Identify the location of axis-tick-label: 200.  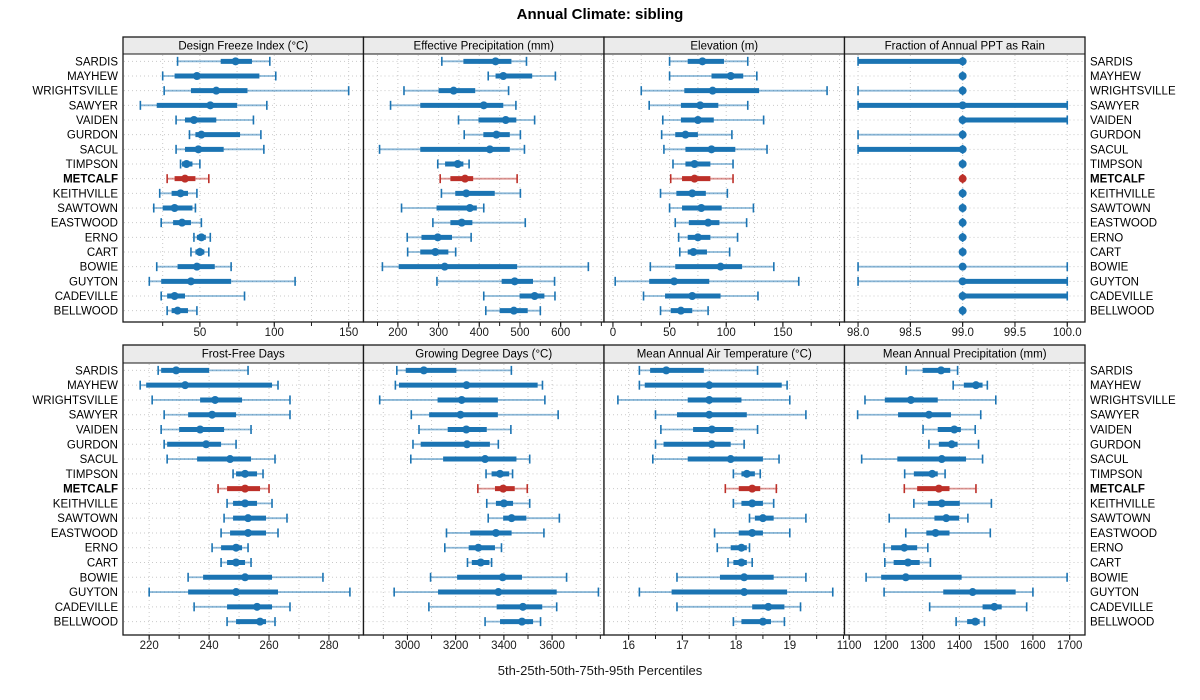
(397, 333).